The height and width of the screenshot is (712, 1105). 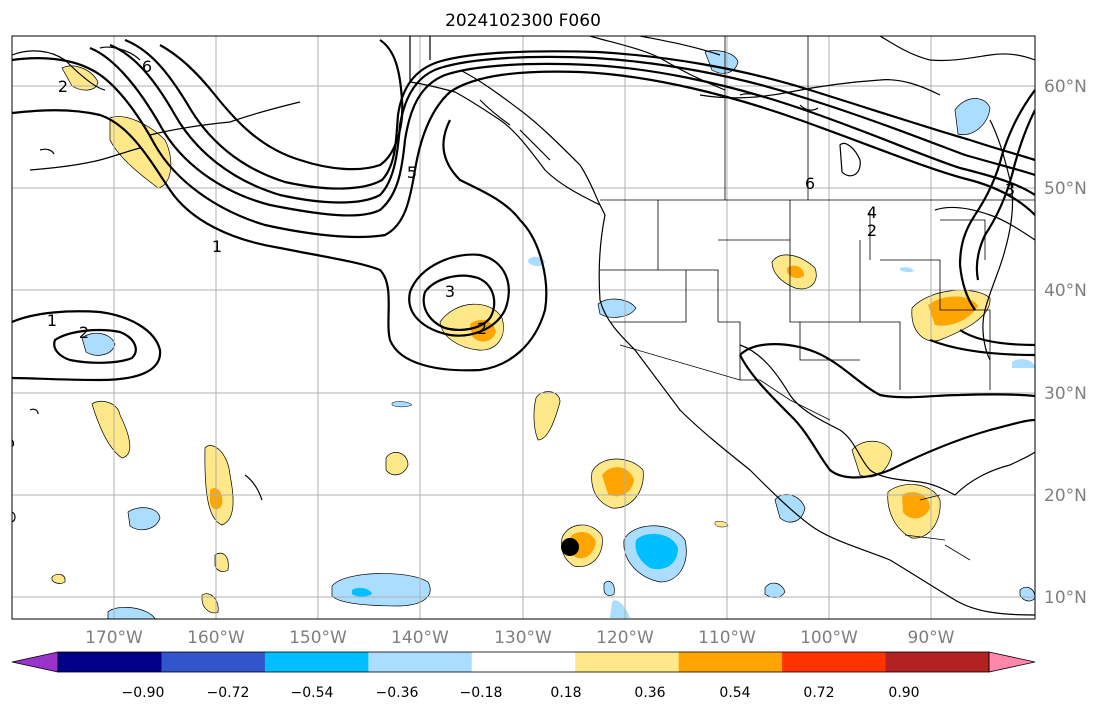 What do you see at coordinates (318, 638) in the screenshot?
I see `lon-label: 150°W` at bounding box center [318, 638].